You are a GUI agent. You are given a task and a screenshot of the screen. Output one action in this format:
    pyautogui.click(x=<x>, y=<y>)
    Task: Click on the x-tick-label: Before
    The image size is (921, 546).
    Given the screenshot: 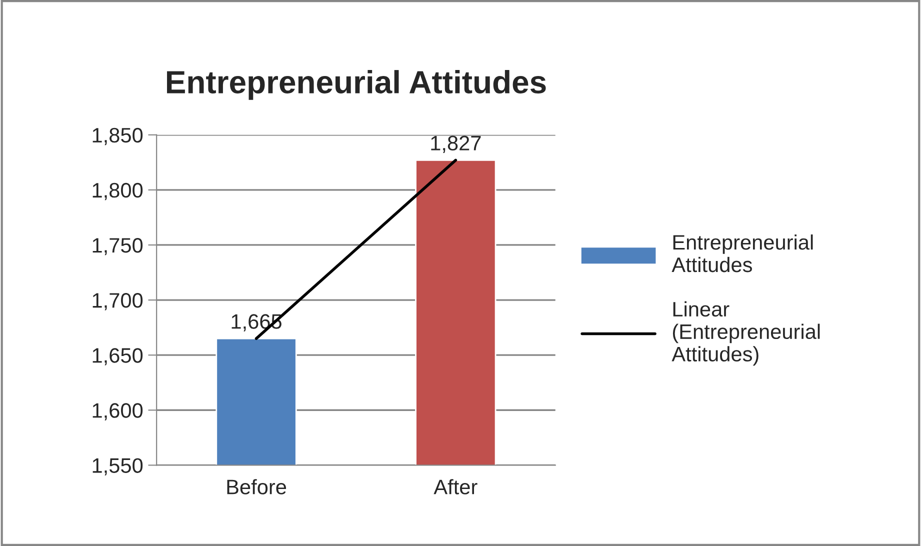 What is the action you would take?
    pyautogui.click(x=256, y=486)
    